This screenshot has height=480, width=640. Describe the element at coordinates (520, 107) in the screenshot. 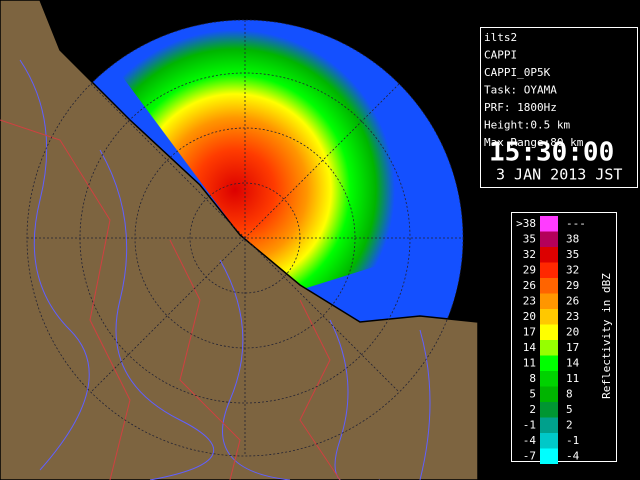

I see `info-line: PRF: 1800Hz` at that location.